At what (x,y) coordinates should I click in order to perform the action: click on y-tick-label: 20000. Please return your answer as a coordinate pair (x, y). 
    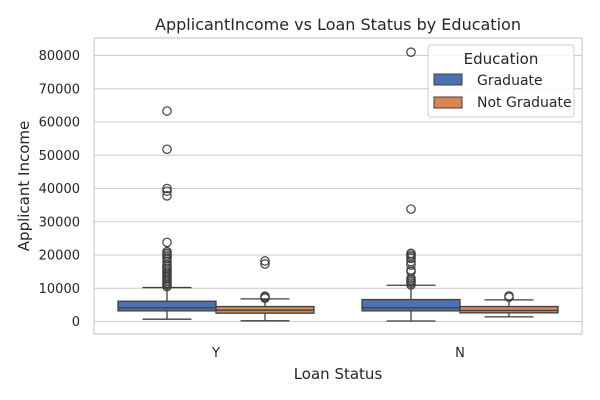
    Looking at the image, I should click on (59, 256).